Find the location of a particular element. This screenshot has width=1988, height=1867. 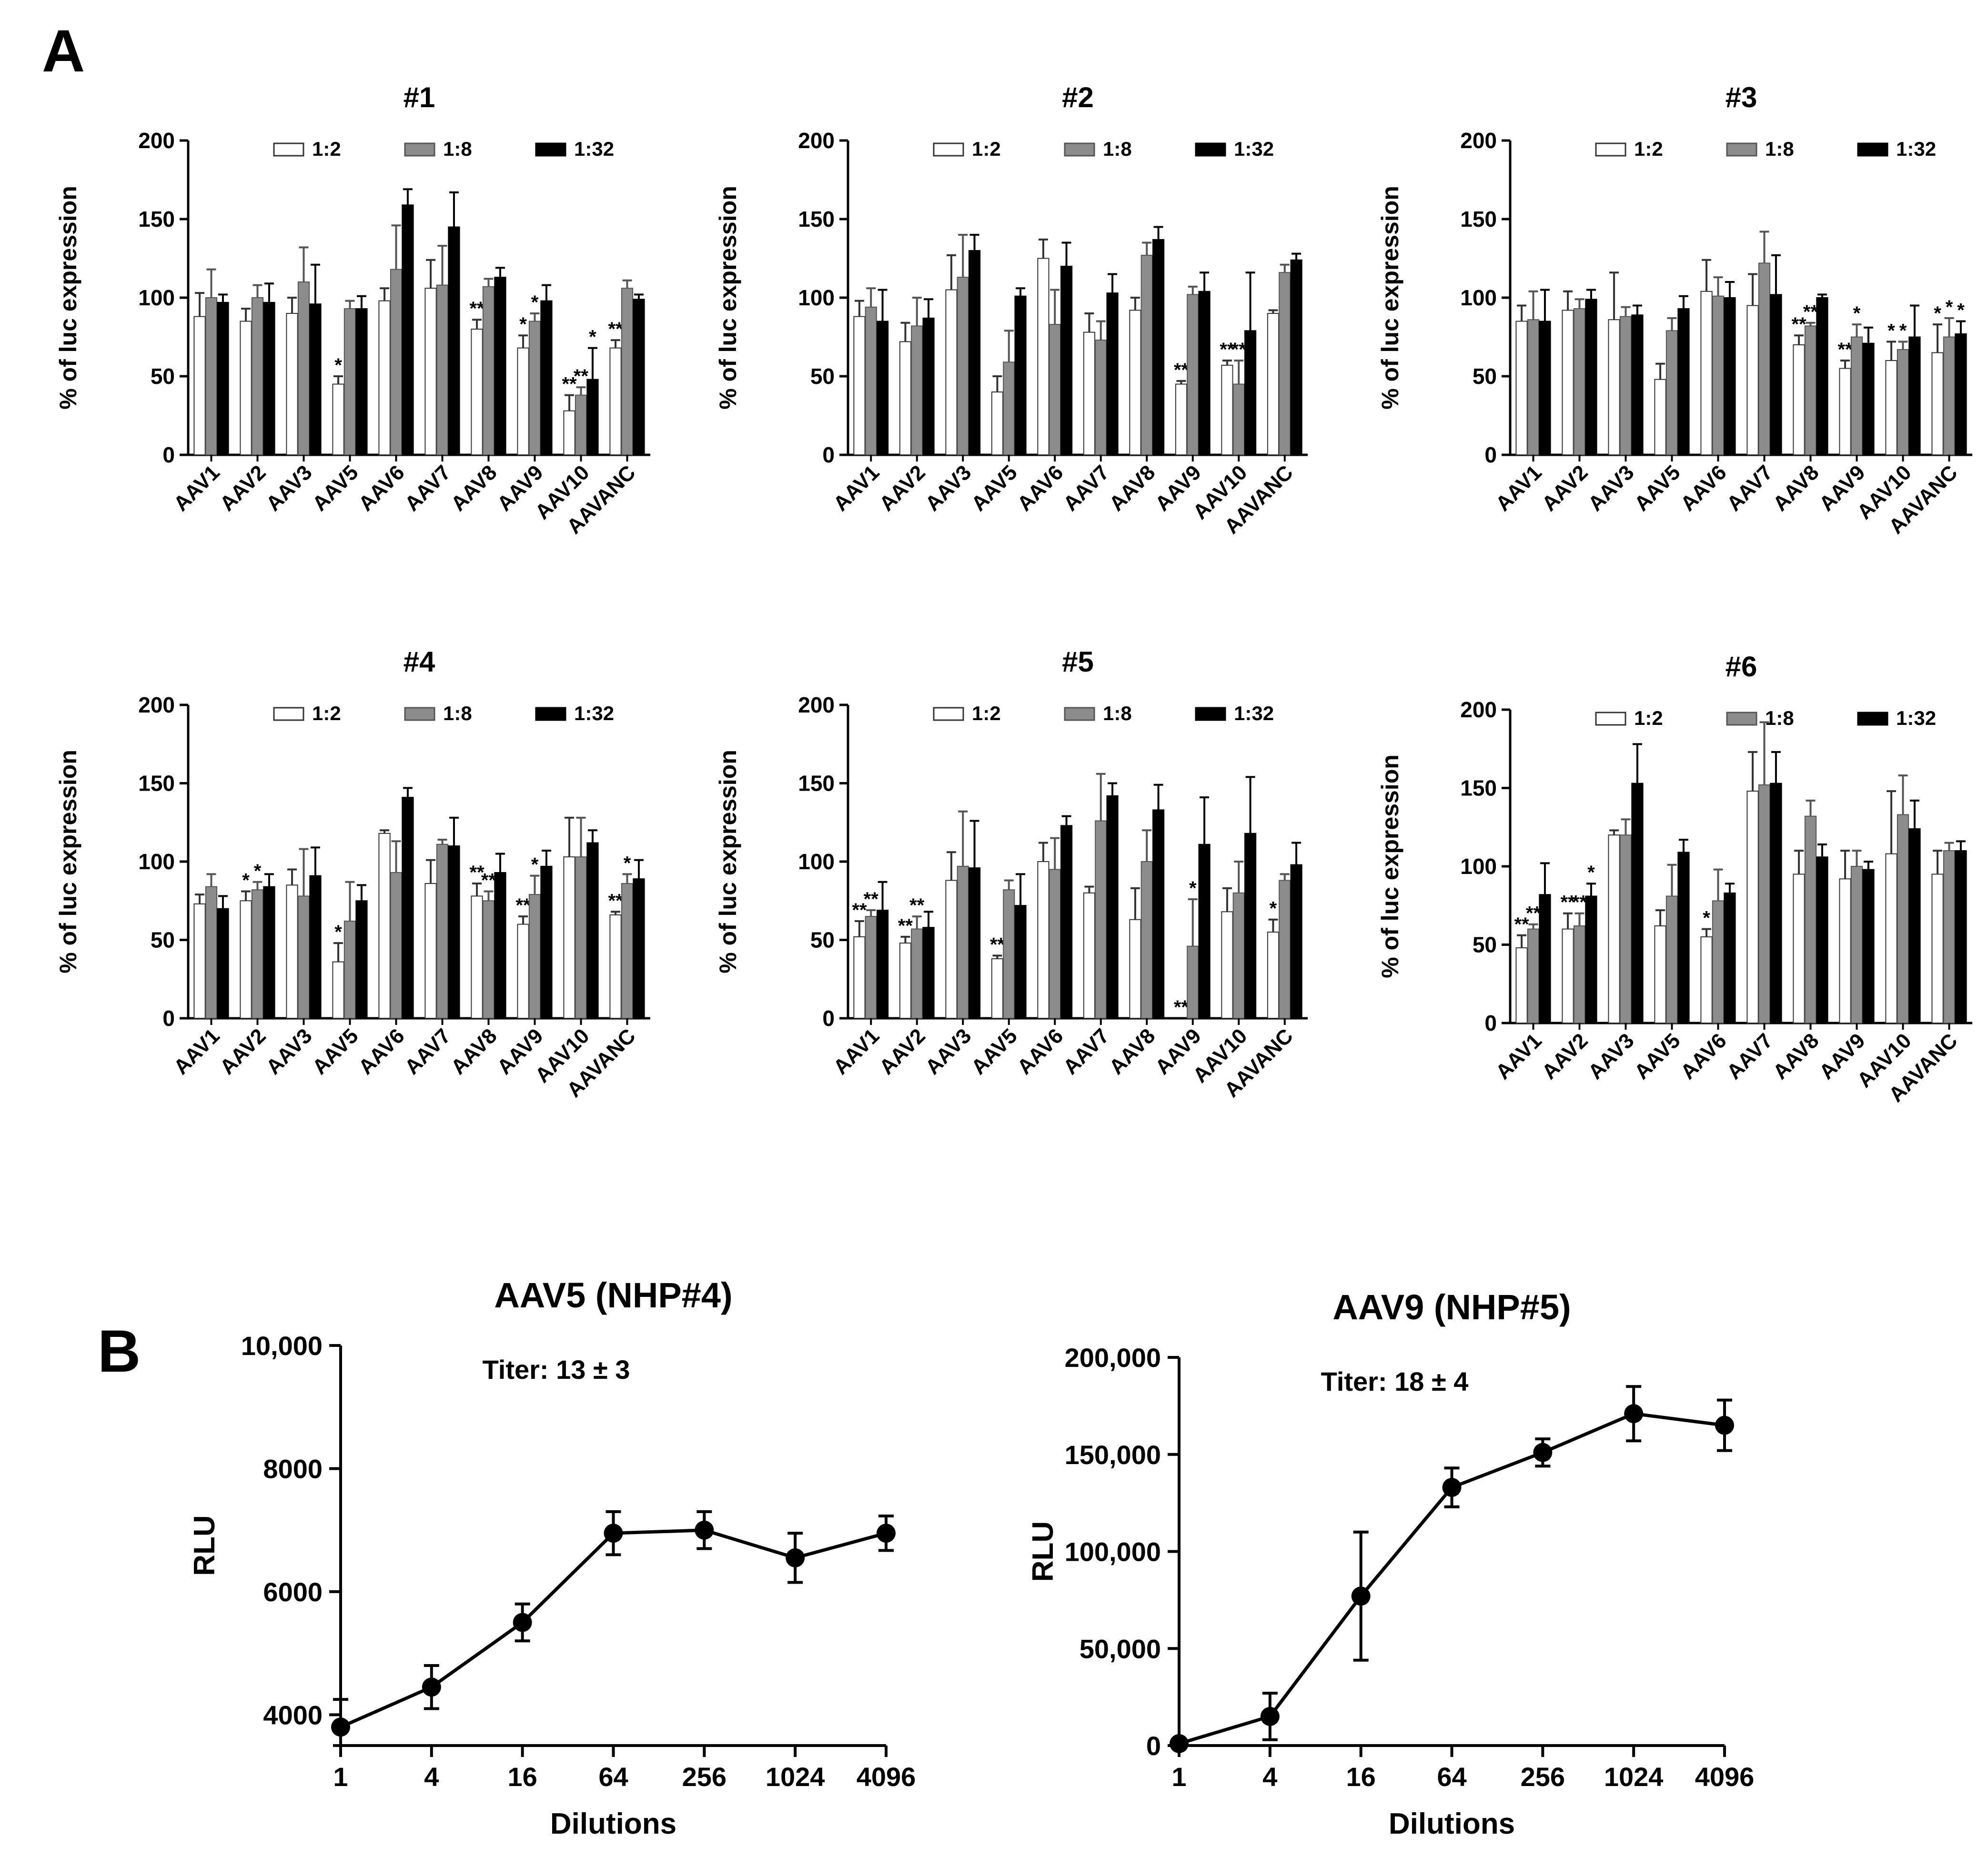

bar-AAV7-1:8 is located at coordinates (1101, 398).